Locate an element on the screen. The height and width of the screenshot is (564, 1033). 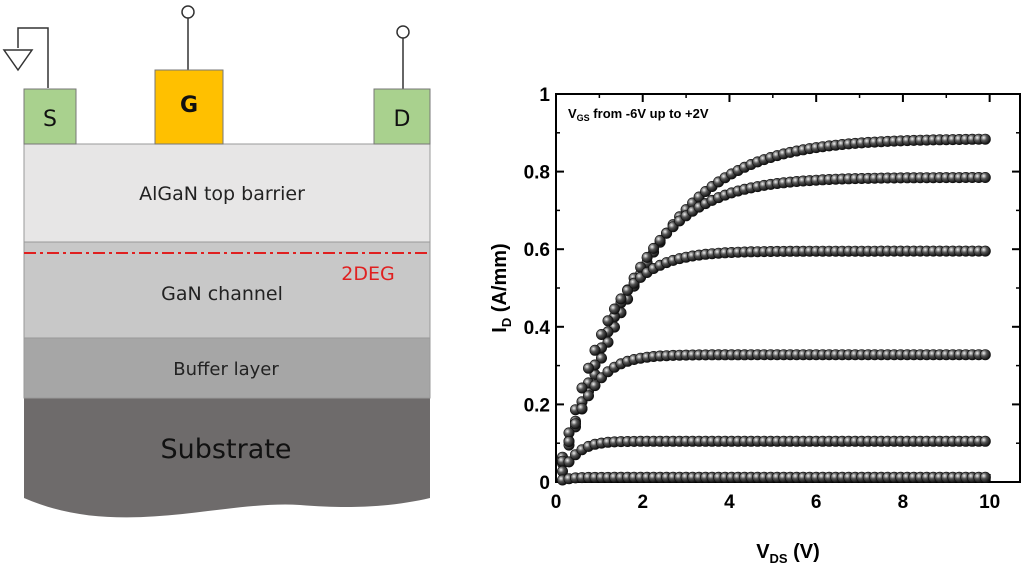
gate-label: G is located at coordinates (189, 105).